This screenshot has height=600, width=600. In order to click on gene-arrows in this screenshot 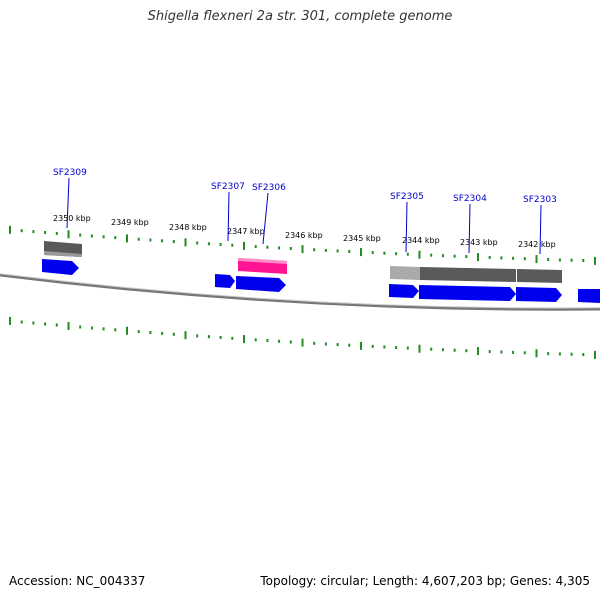, I will do `click(321, 281)`.